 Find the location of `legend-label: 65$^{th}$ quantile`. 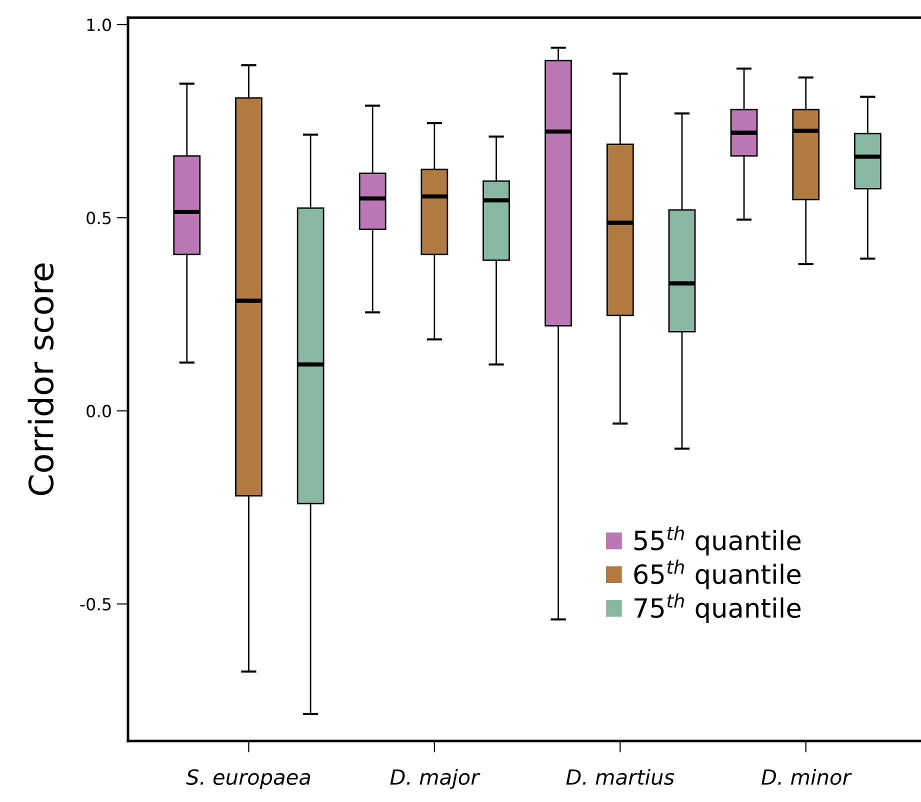

legend-label: 65$^{th}$ quantile is located at coordinates (717, 575).